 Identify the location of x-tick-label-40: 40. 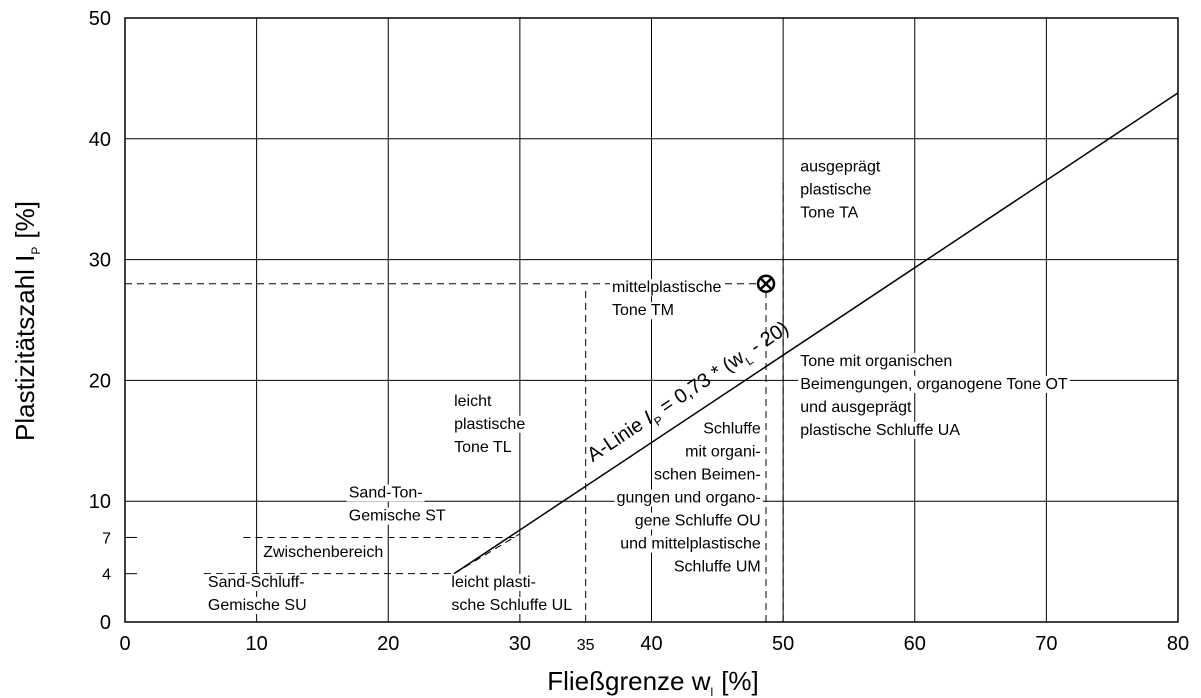
(651, 644).